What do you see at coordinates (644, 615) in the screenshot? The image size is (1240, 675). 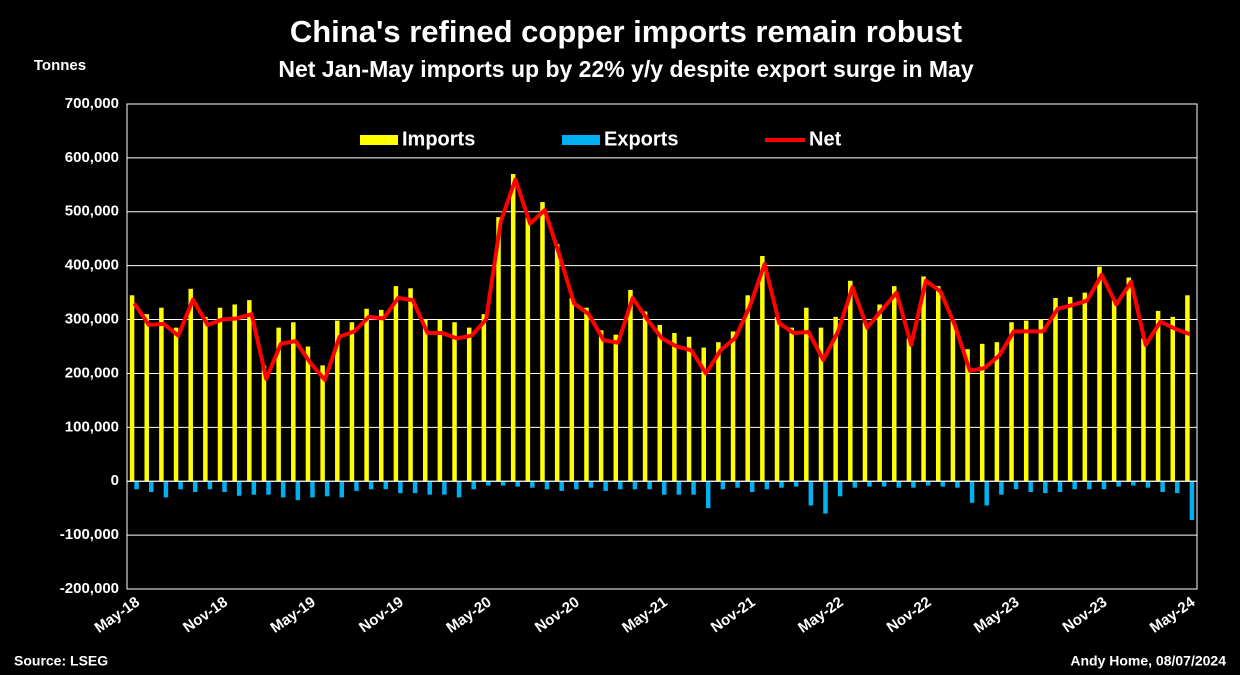 I see `x-tick-label: May-21` at bounding box center [644, 615].